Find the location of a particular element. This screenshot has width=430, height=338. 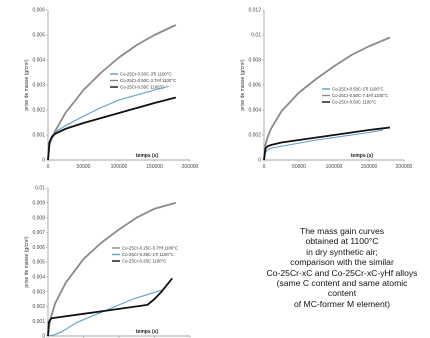

y-tick-label: 0.009 is located at coordinates (38, 204).